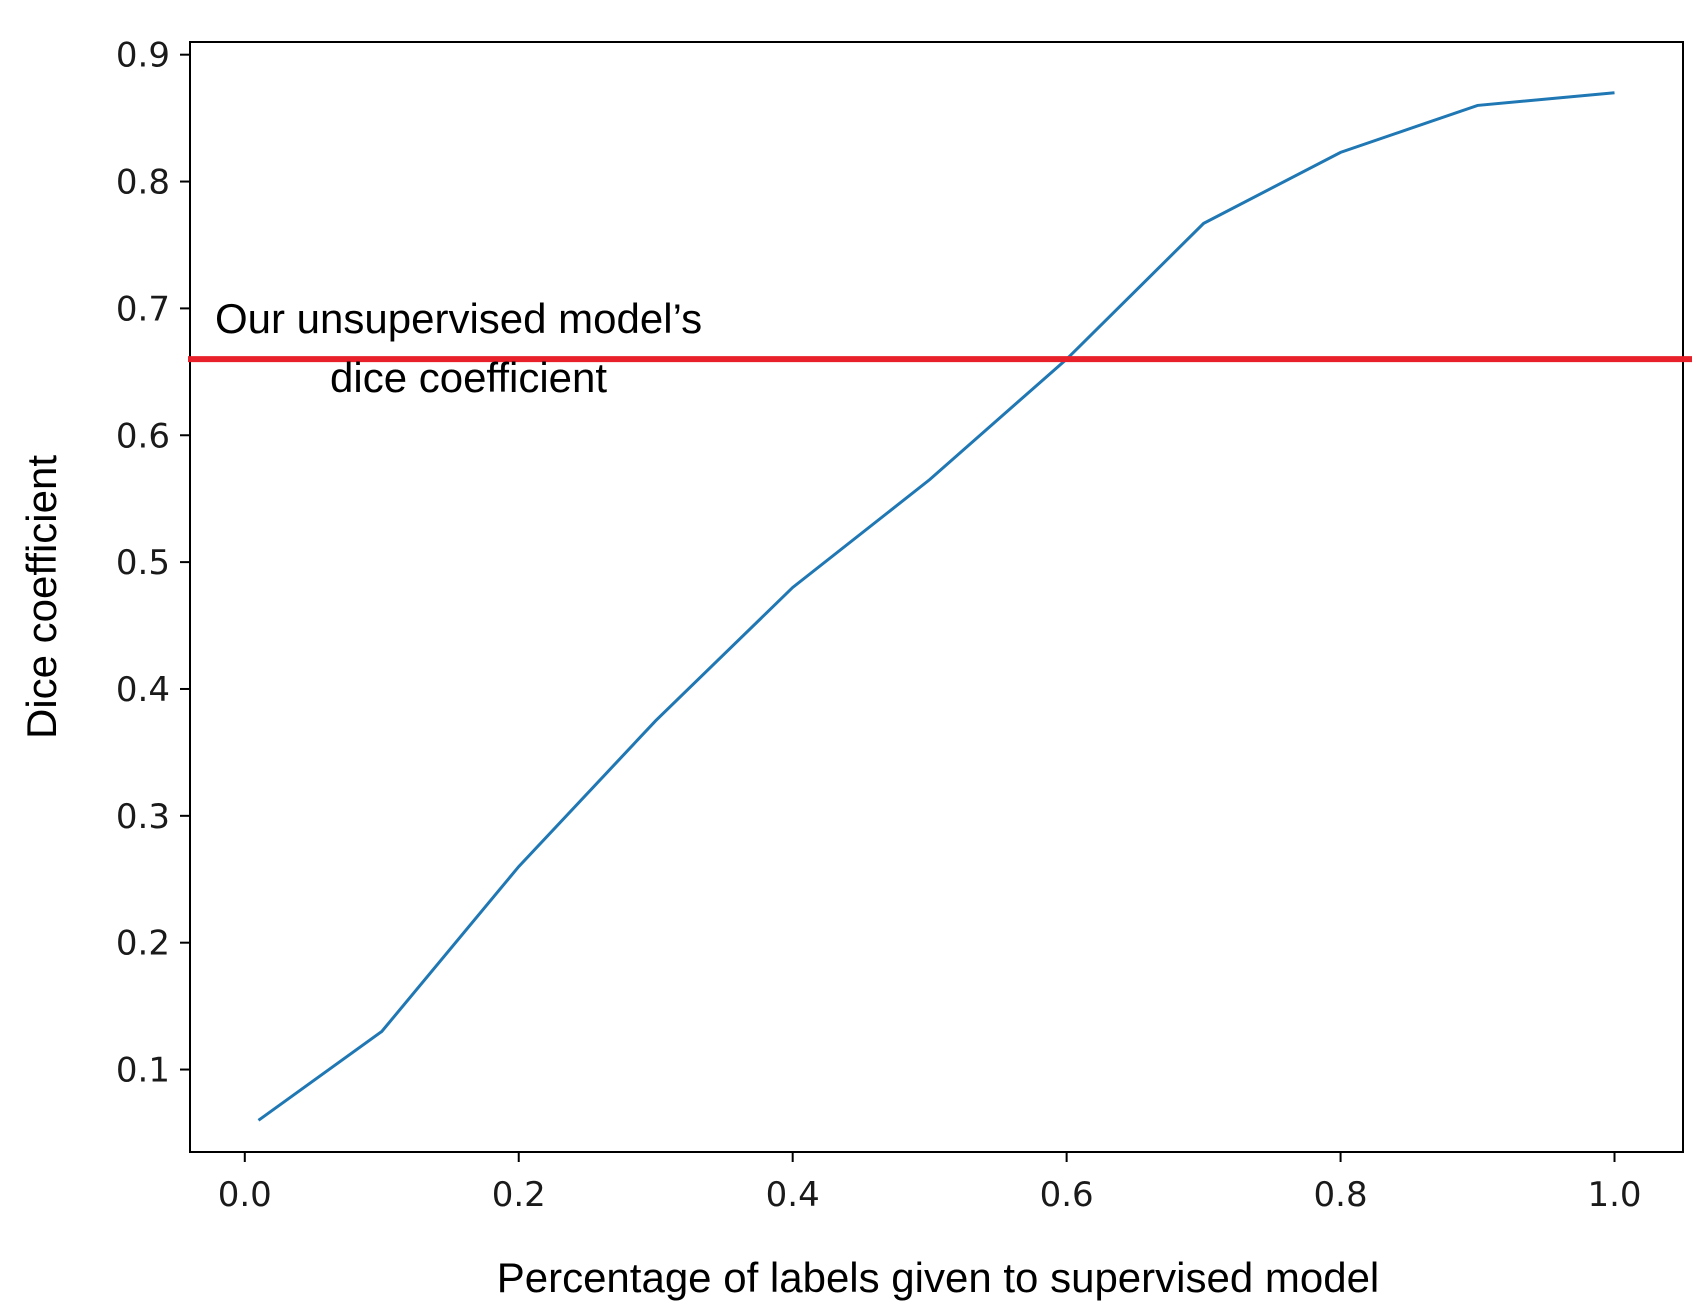  I want to click on y-tick-label: 0.3, so click(143, 817).